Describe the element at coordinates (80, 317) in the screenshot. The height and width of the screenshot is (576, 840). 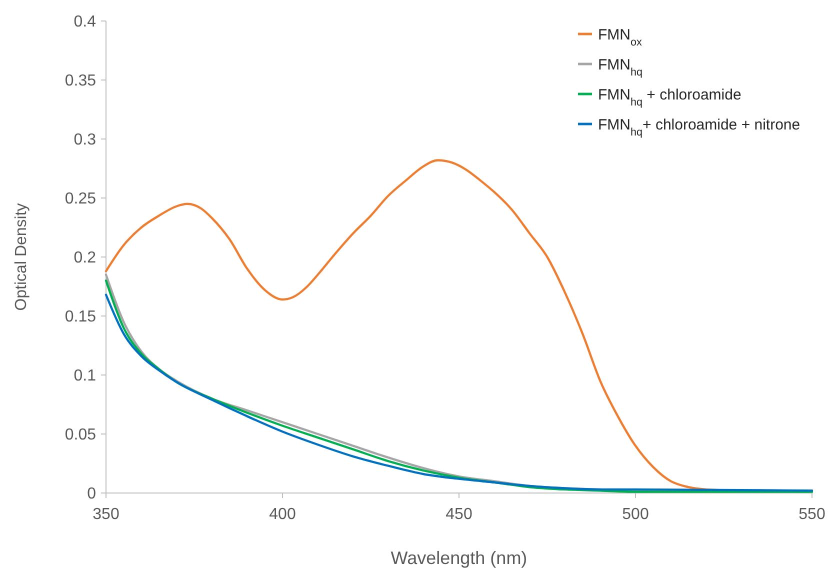
I see `y-tick-label: 0.15` at that location.